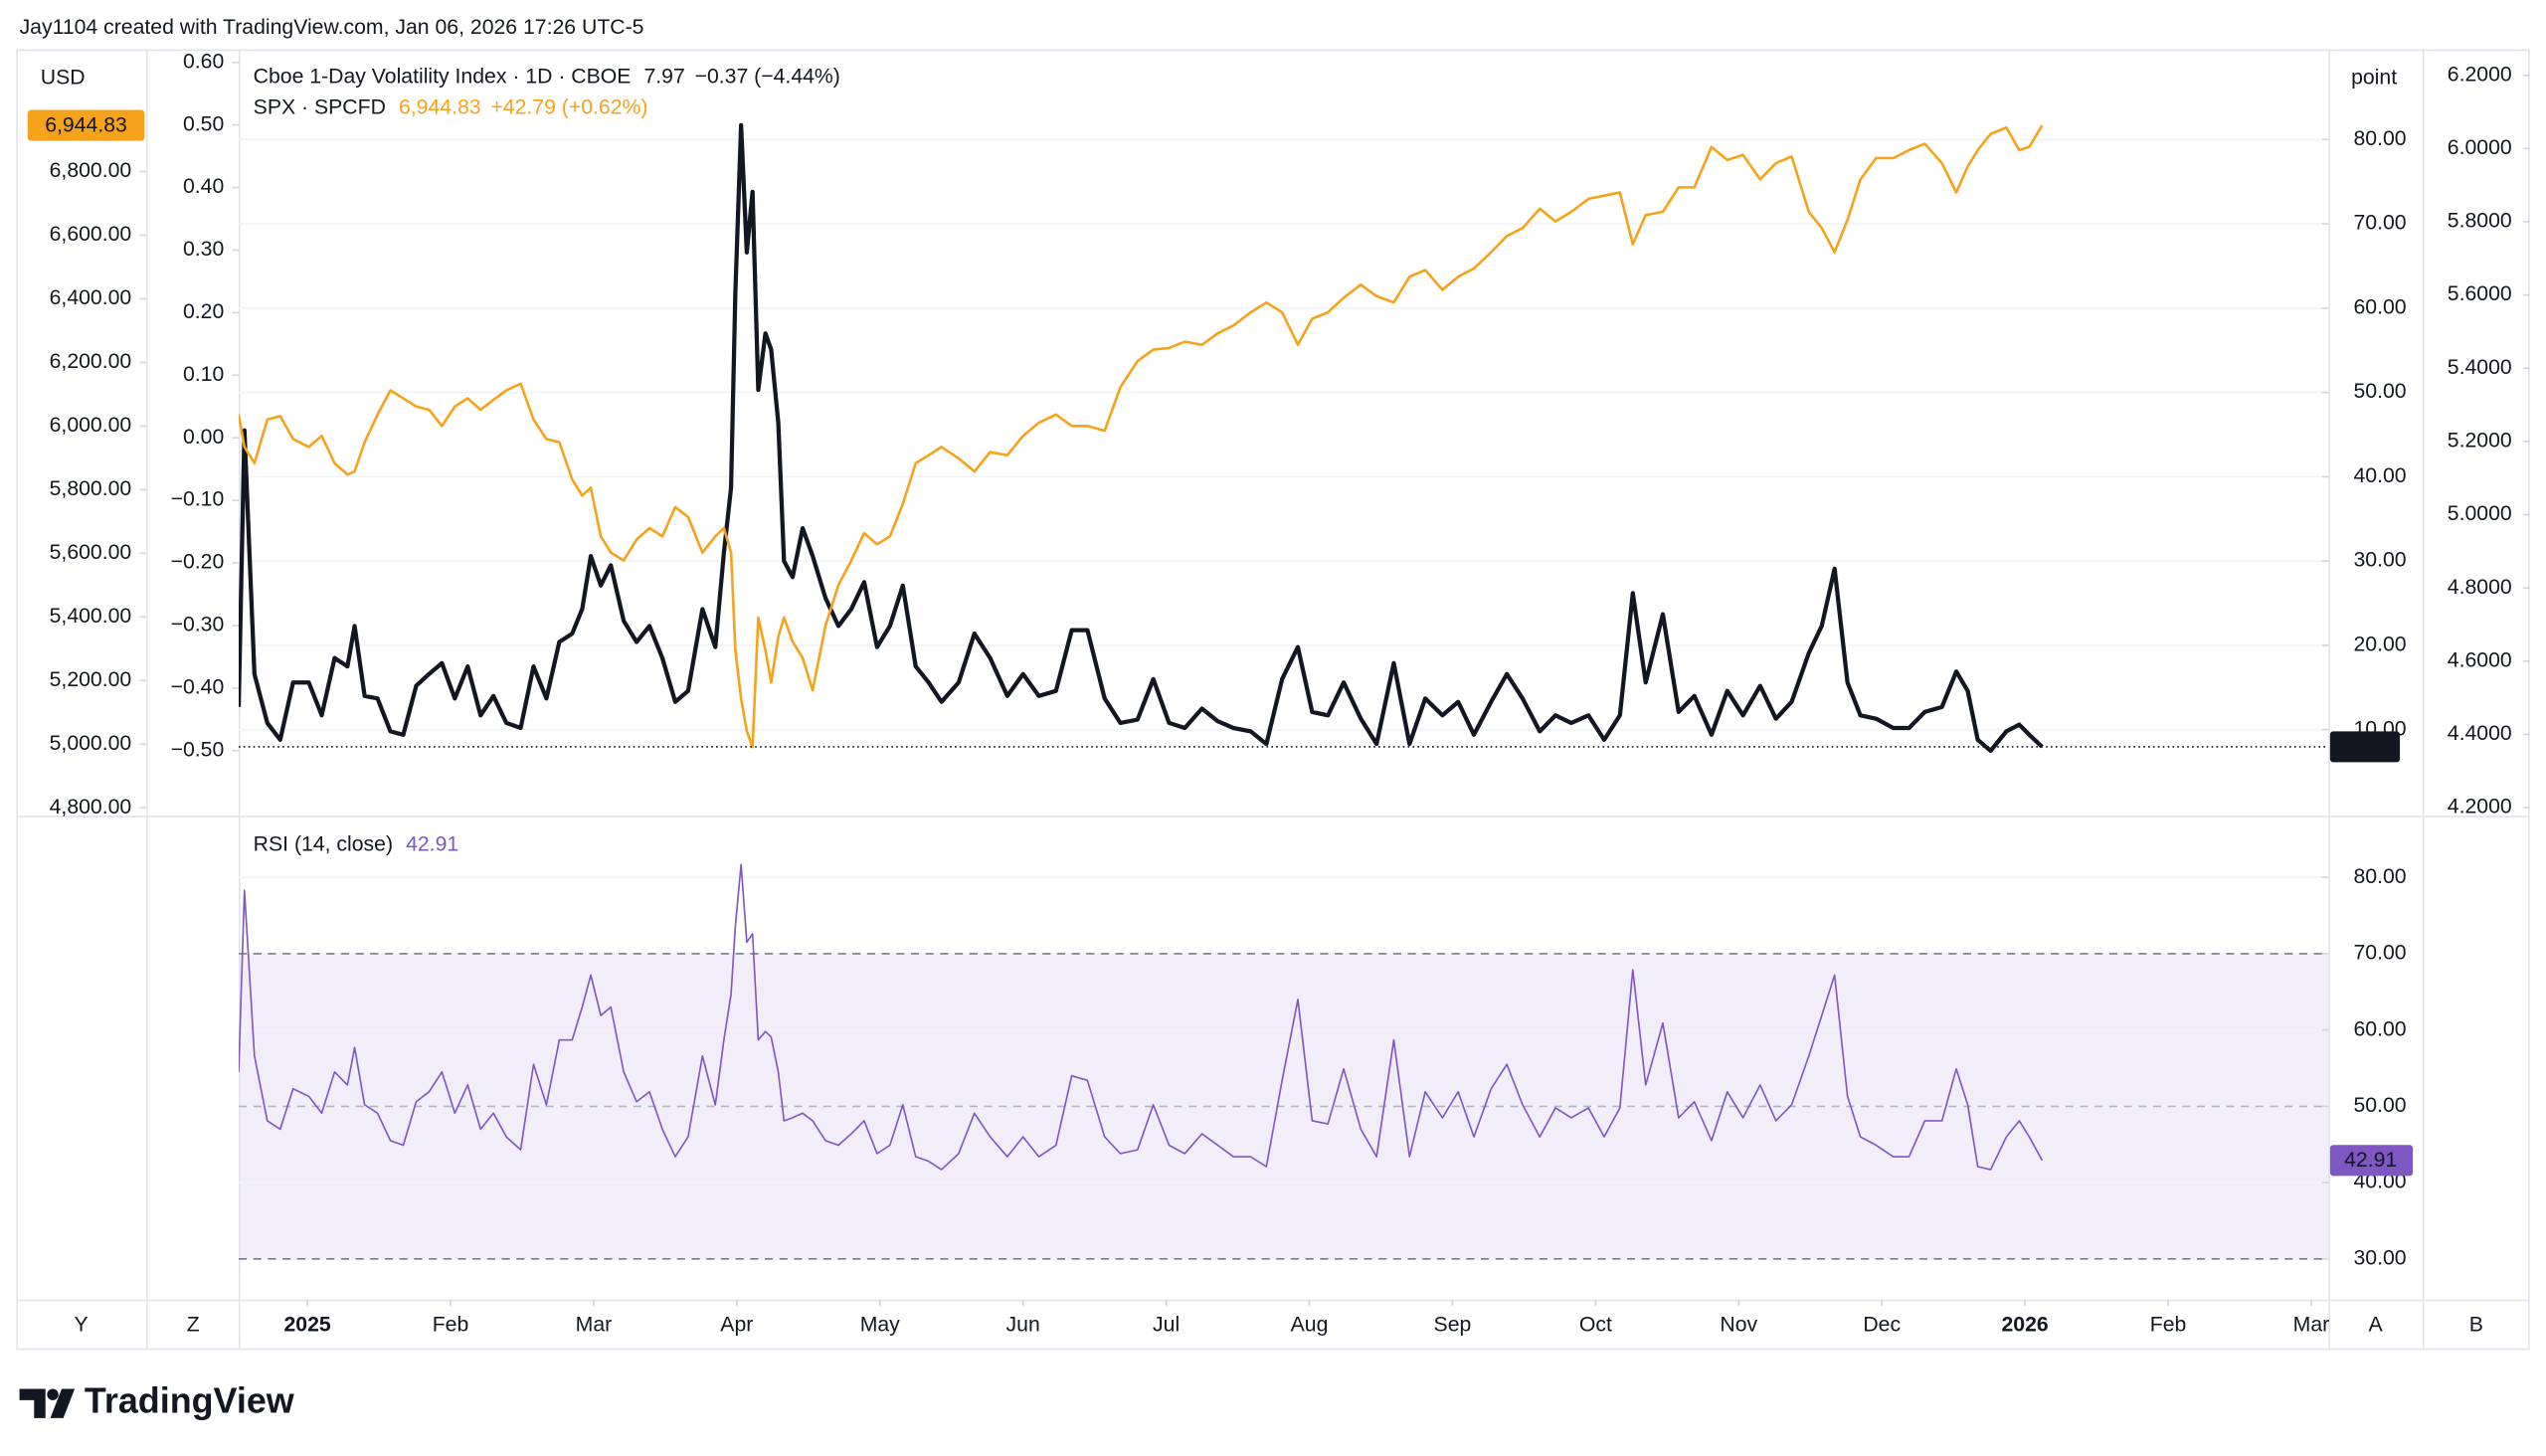  What do you see at coordinates (2480, 440) in the screenshot?
I see `y-tick-label: 5.2000` at bounding box center [2480, 440].